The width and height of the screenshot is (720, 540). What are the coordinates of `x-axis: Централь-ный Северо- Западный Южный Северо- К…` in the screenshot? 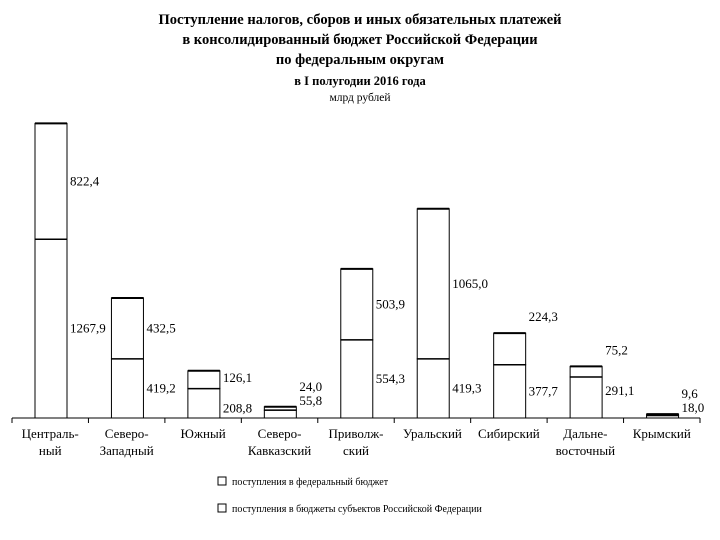 It's located at (356, 437).